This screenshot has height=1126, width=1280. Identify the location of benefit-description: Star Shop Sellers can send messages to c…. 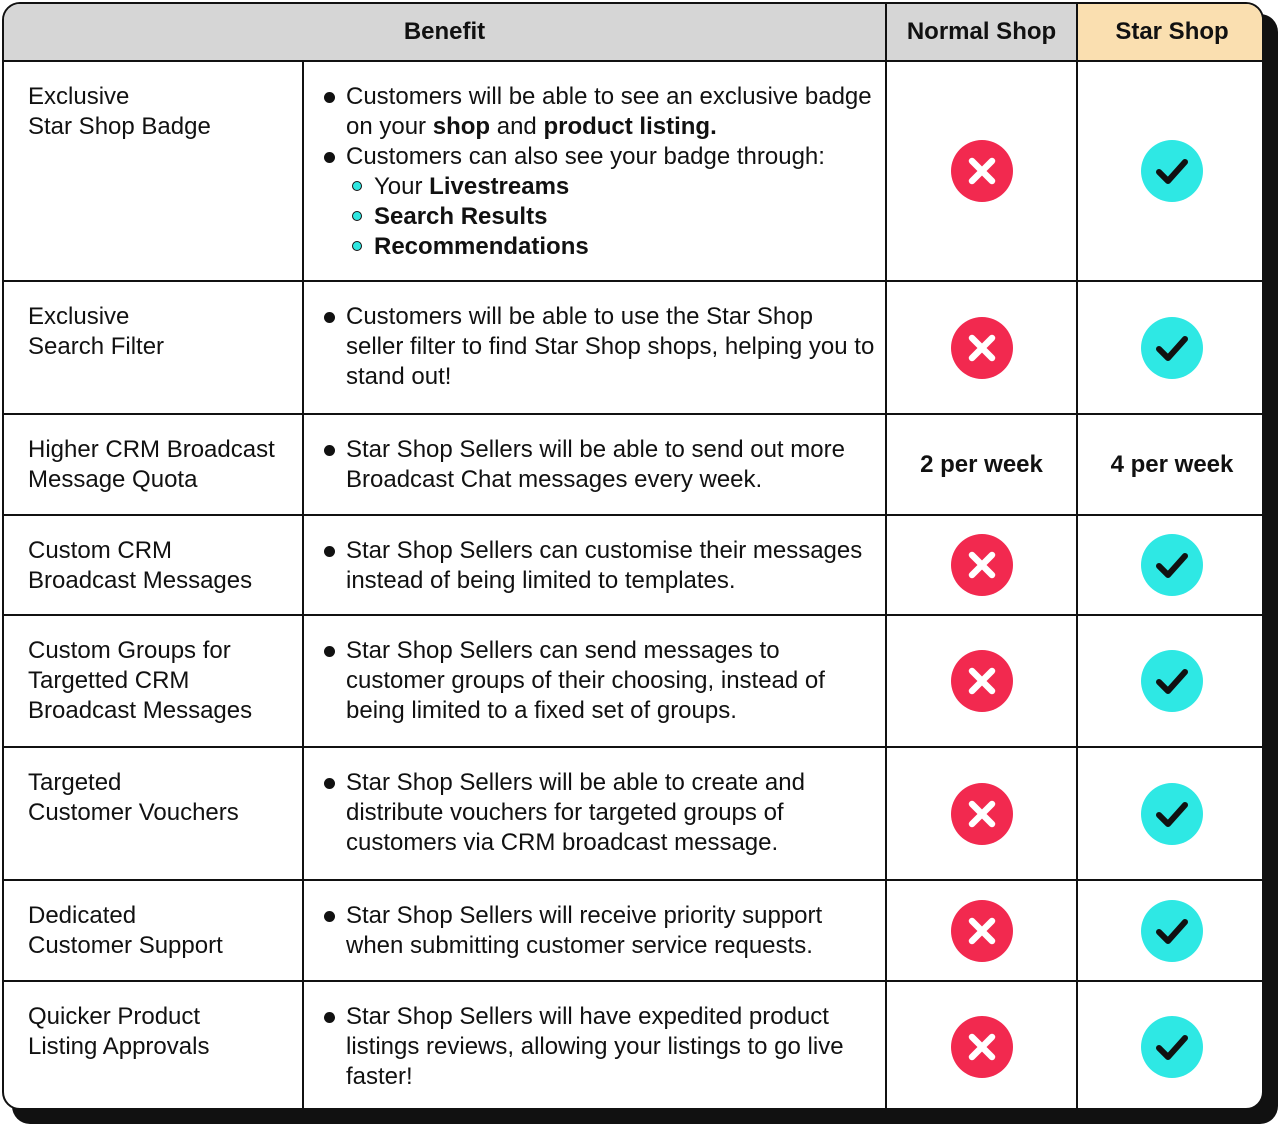
(594, 681).